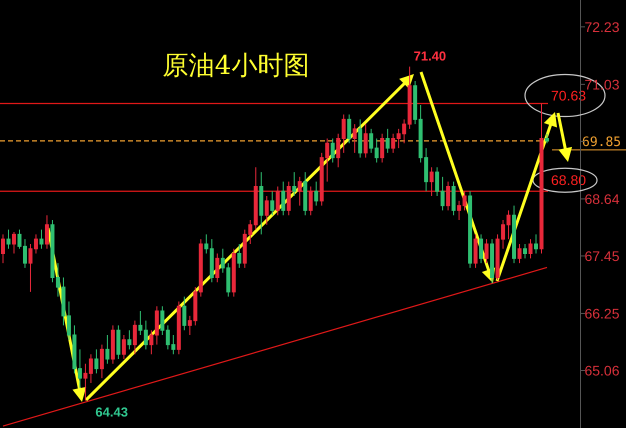 This screenshot has height=428, width=626. I want to click on y-tick-label: 72.23, so click(602, 26).